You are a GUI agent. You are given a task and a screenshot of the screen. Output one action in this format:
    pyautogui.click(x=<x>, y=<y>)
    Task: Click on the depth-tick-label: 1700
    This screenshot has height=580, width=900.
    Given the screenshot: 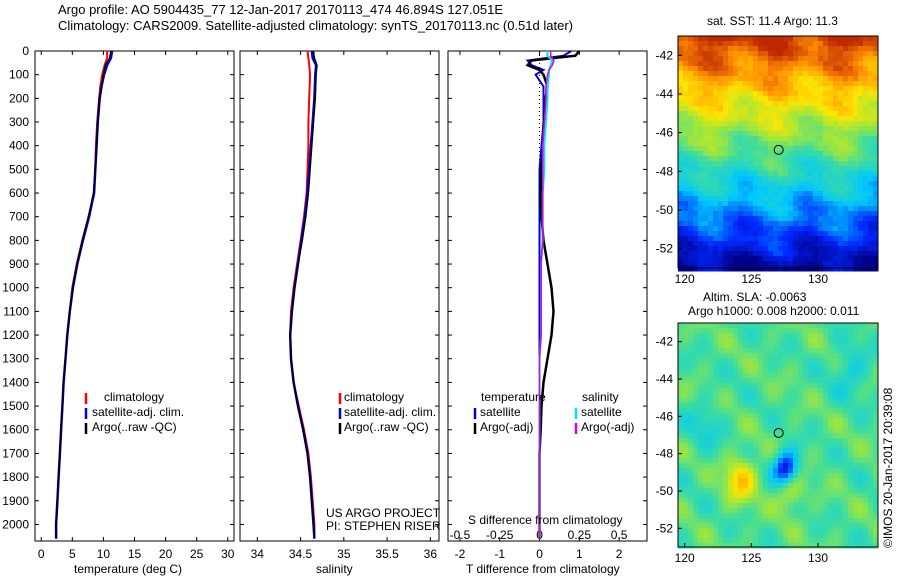 What is the action you would take?
    pyautogui.click(x=15, y=453)
    